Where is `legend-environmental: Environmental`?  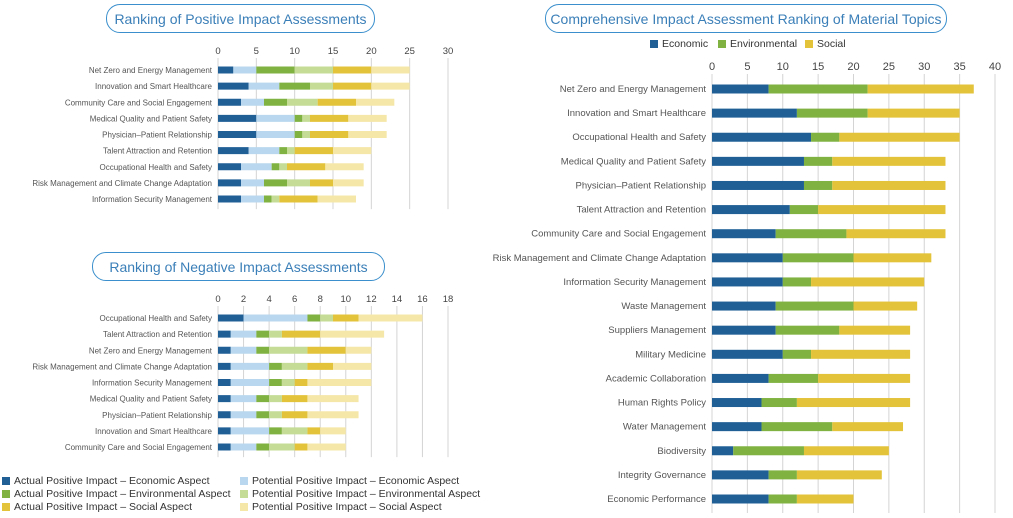
legend-environmental: Environmental is located at coordinates (757, 44).